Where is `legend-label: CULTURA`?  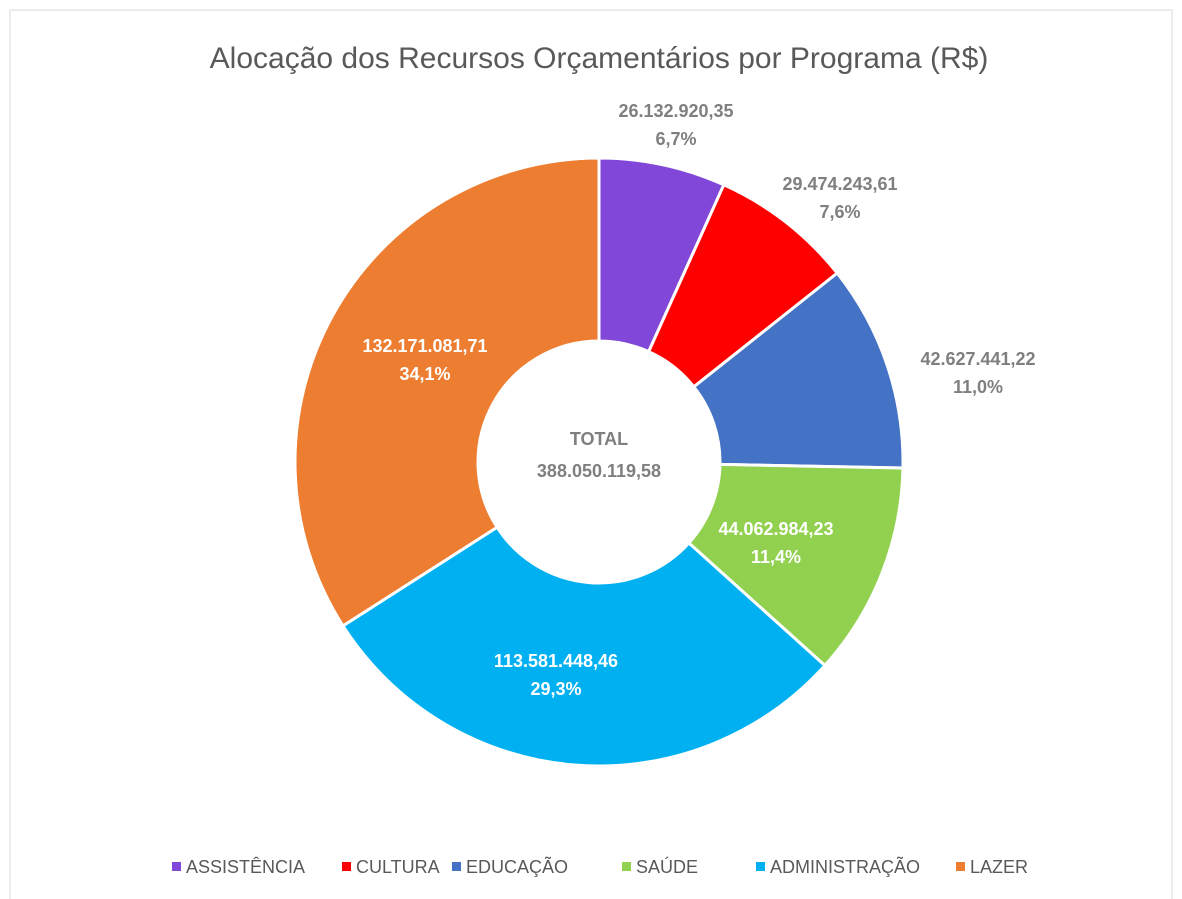
legend-label: CULTURA is located at coordinates (398, 867).